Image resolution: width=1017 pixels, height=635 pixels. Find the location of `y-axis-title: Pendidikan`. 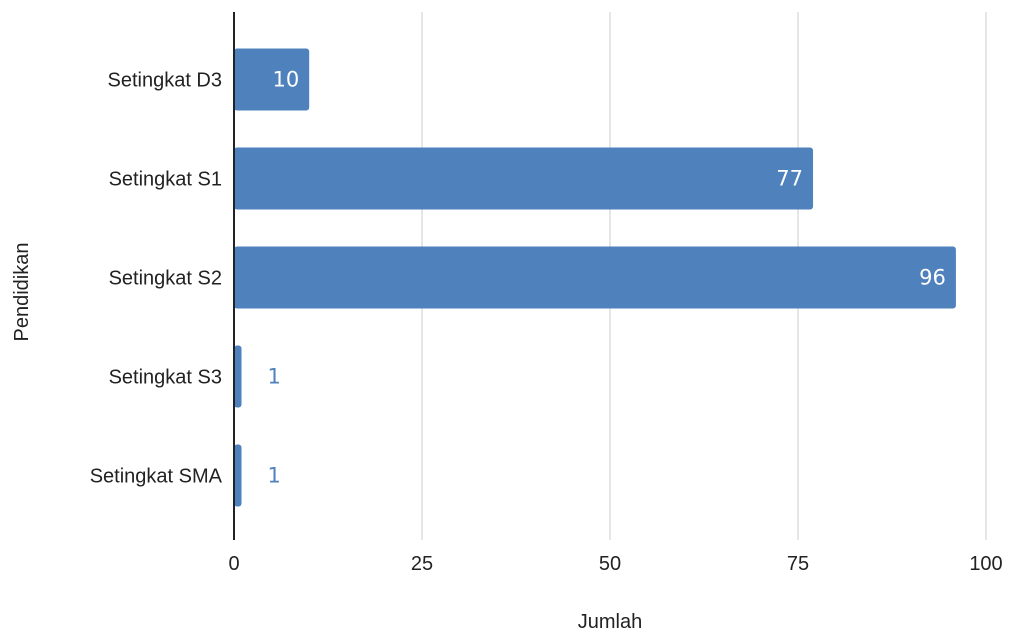

y-axis-title: Pendidikan is located at coordinates (22, 292).